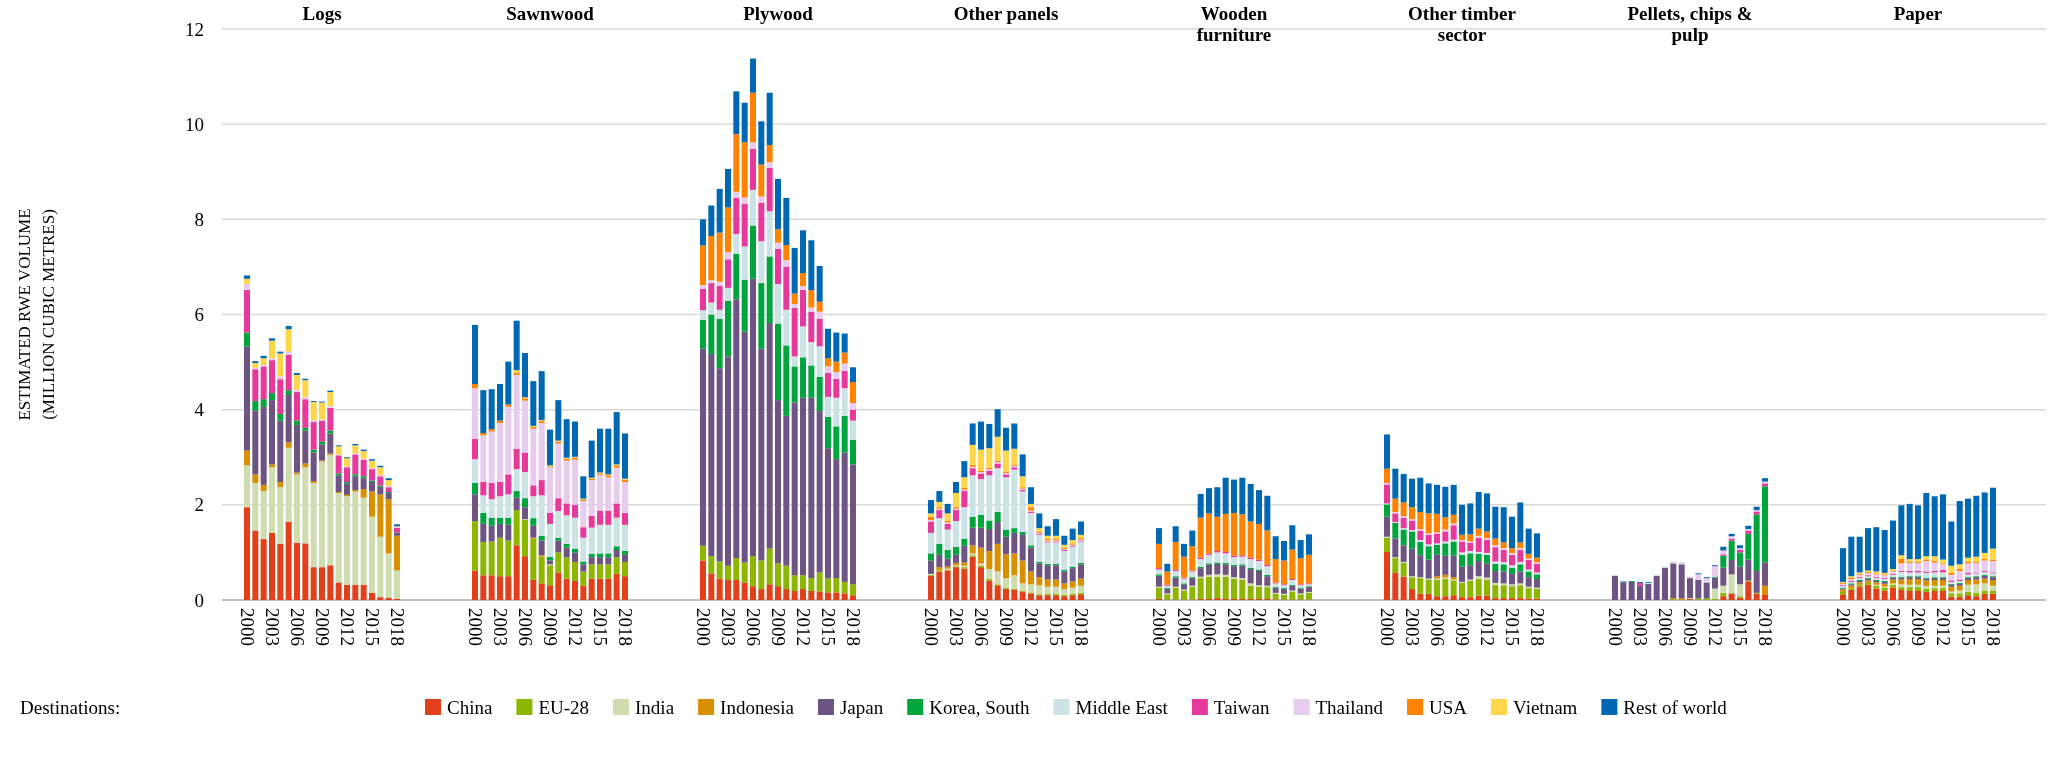 The height and width of the screenshot is (760, 2054). What do you see at coordinates (861, 707) in the screenshot?
I see `legend-label: Japan` at bounding box center [861, 707].